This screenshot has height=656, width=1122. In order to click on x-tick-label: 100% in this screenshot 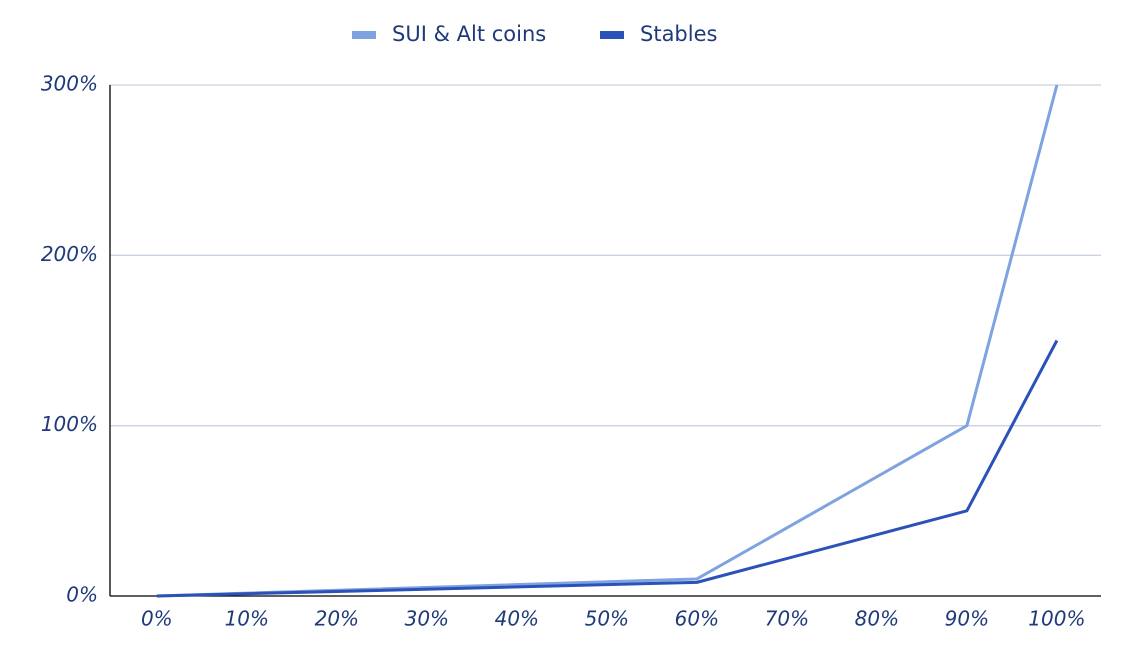, I will do `click(1056, 619)`.